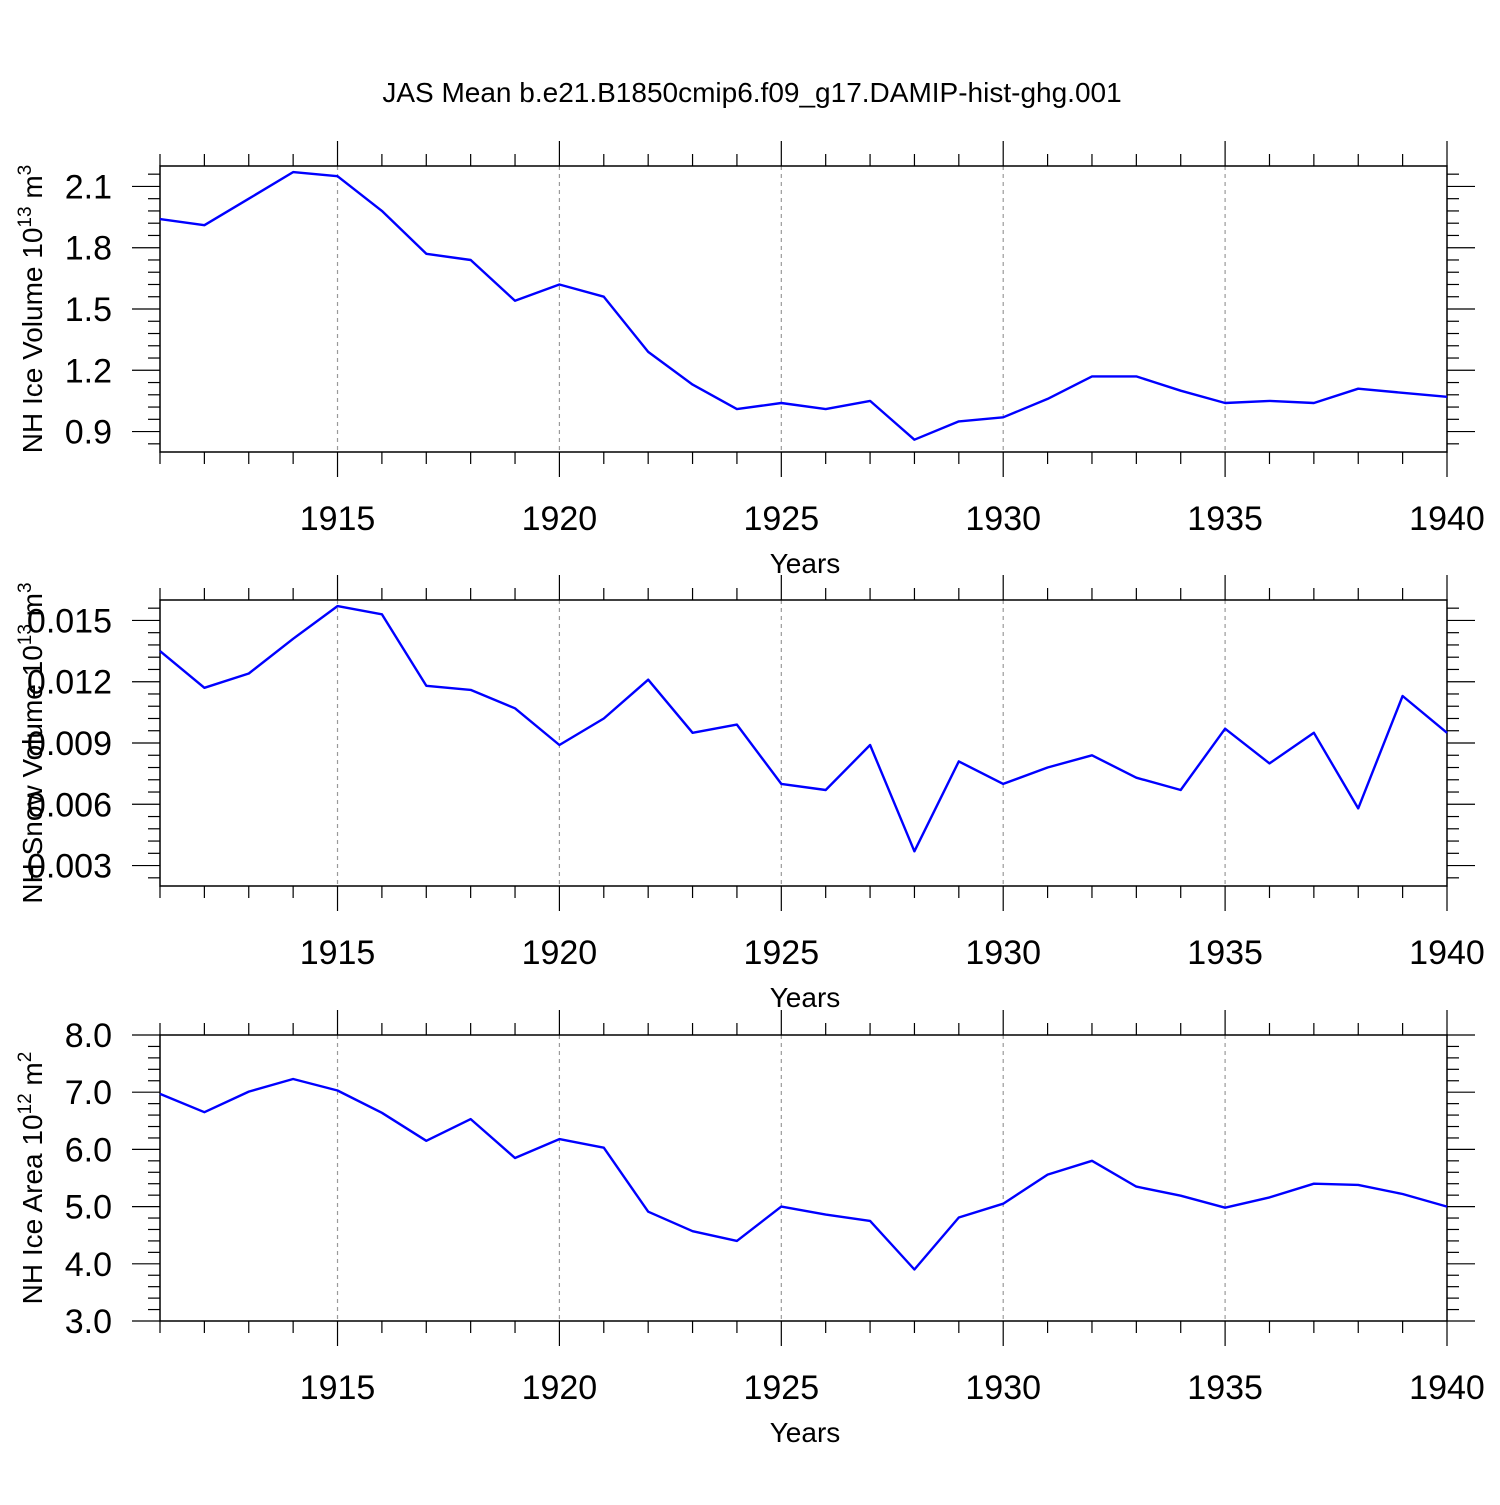  What do you see at coordinates (88, 187) in the screenshot?
I see `y-tick-label: 2.1` at bounding box center [88, 187].